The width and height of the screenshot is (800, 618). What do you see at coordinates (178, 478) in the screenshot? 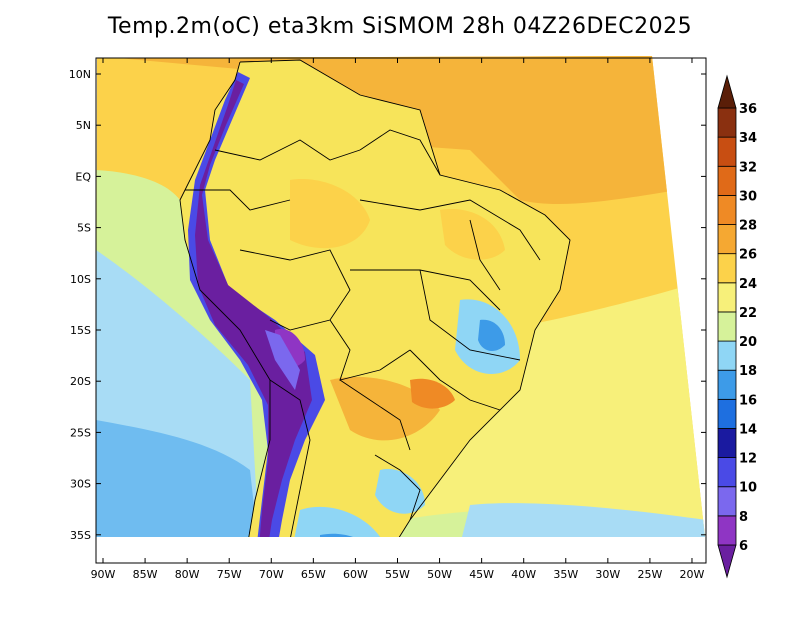
I see `ocean-colder-pacific-area` at bounding box center [178, 478].